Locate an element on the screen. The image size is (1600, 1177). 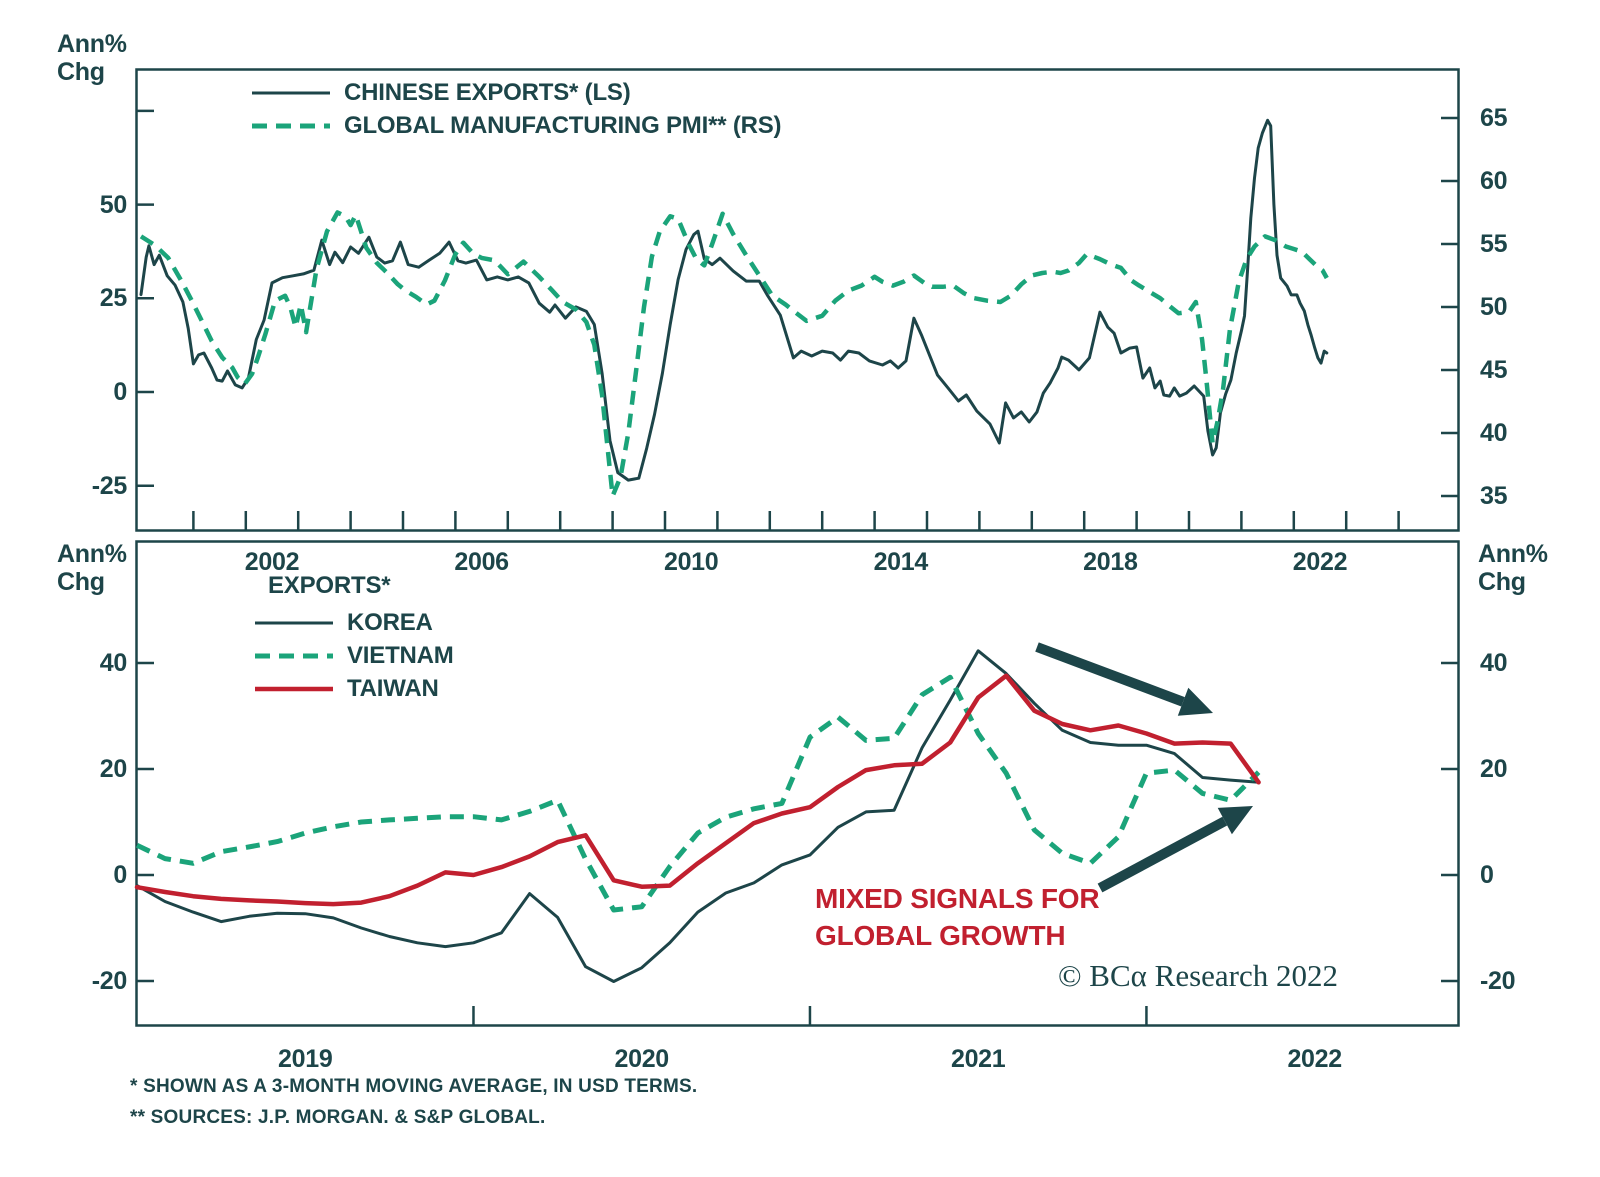
top-left-axis-label: 0 is located at coordinates (120, 392).